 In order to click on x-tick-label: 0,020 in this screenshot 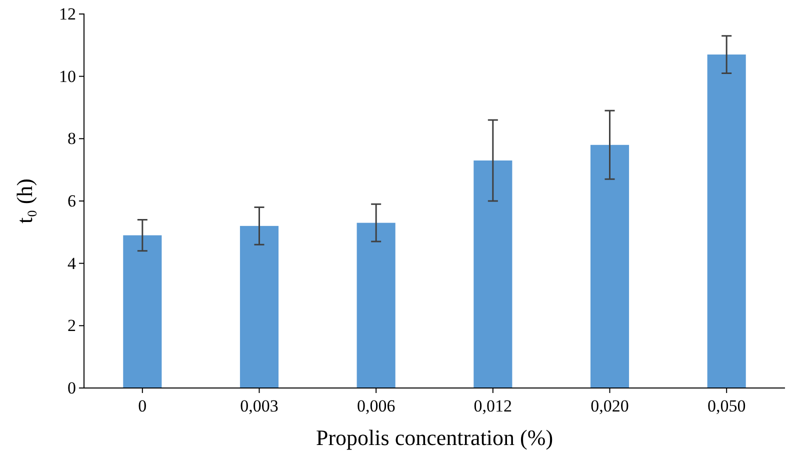, I will do `click(609, 406)`.